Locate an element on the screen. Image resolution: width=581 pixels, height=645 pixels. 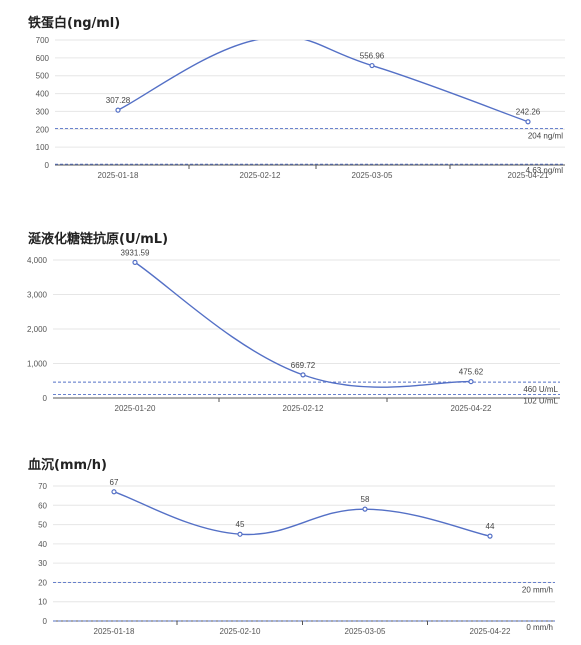
reference-line-label: 204 ng/ml is located at coordinates (545, 136).